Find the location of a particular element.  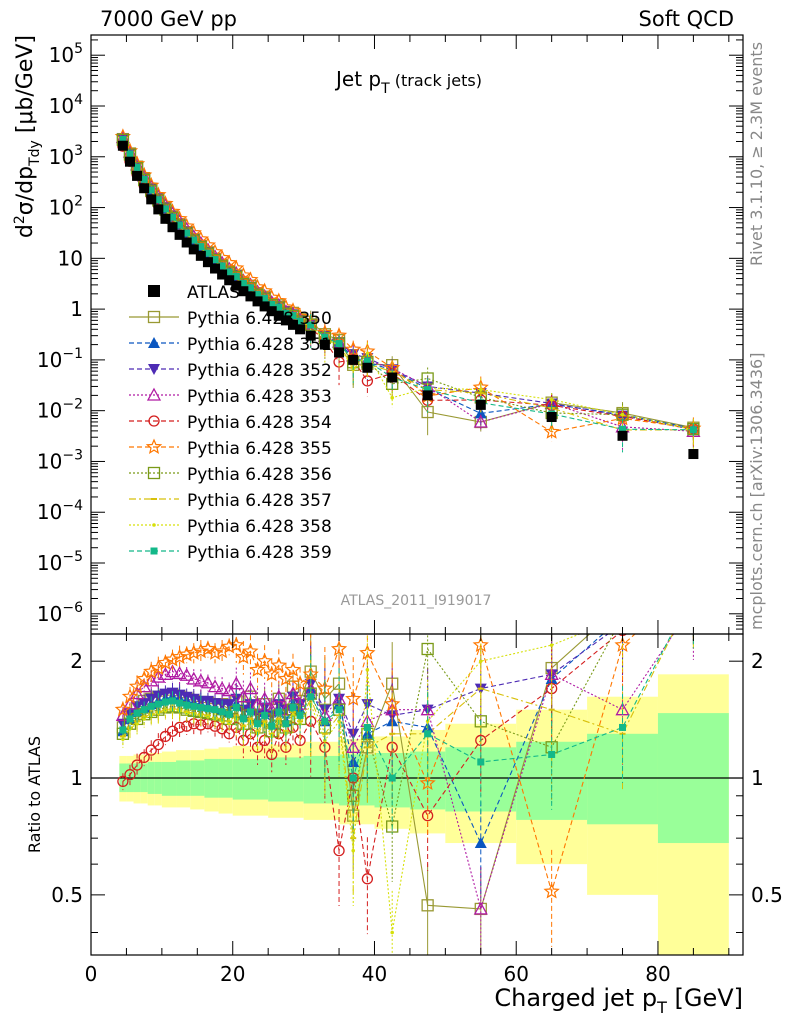

ratio-tick-label: 2 is located at coordinates (76, 661).